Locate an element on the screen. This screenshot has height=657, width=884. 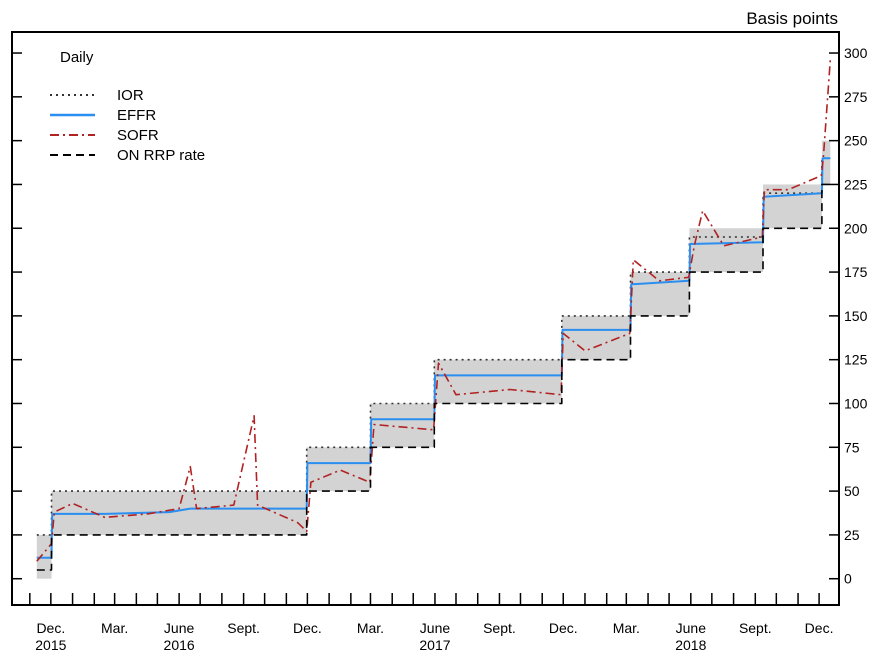
legend: Daily IOR EFFR SOFR ON RRP rate is located at coordinates (127, 106).